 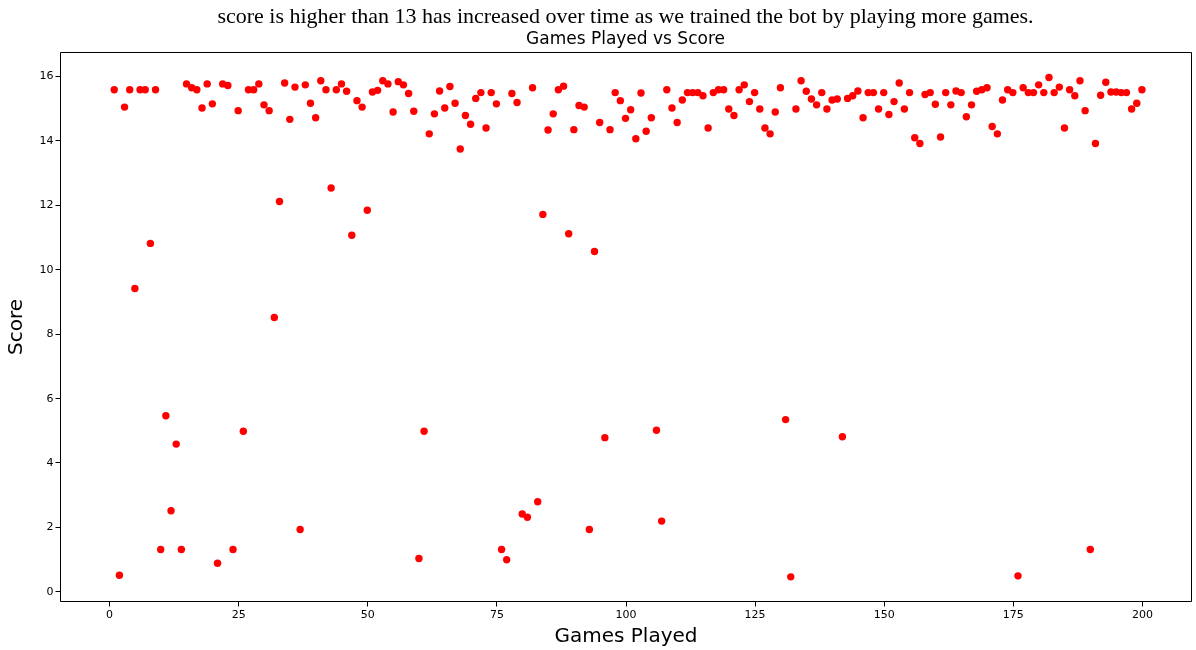 What do you see at coordinates (884, 614) in the screenshot?
I see `x-tick-label: 150` at bounding box center [884, 614].